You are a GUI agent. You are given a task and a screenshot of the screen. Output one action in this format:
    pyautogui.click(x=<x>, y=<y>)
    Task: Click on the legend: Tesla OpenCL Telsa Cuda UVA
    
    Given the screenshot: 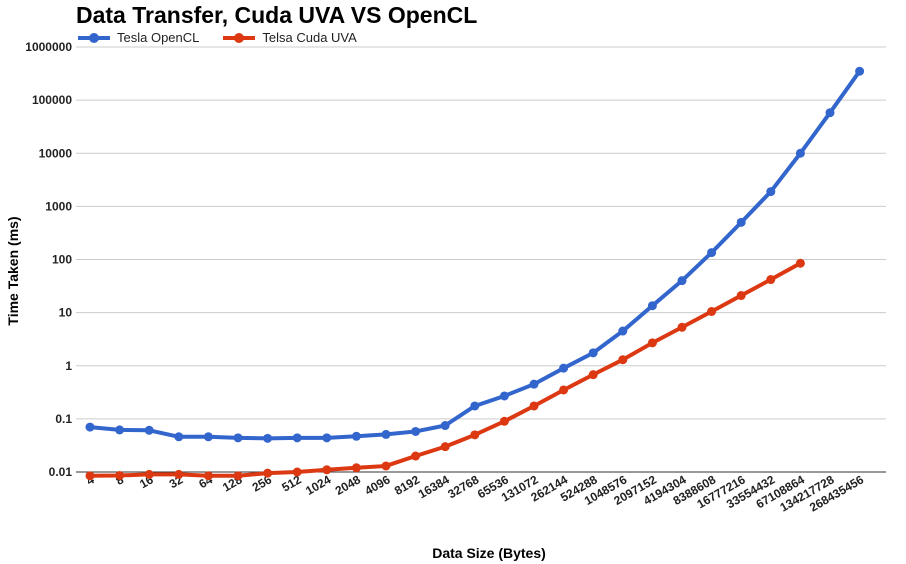 What is the action you would take?
    pyautogui.click(x=227, y=37)
    